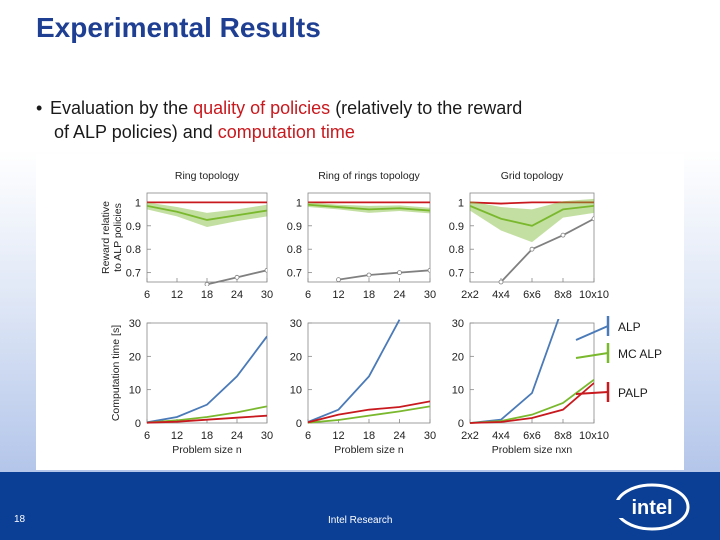 This screenshot has height=540, width=720. I want to click on x-axis-label: Problem size nxn, so click(532, 450).